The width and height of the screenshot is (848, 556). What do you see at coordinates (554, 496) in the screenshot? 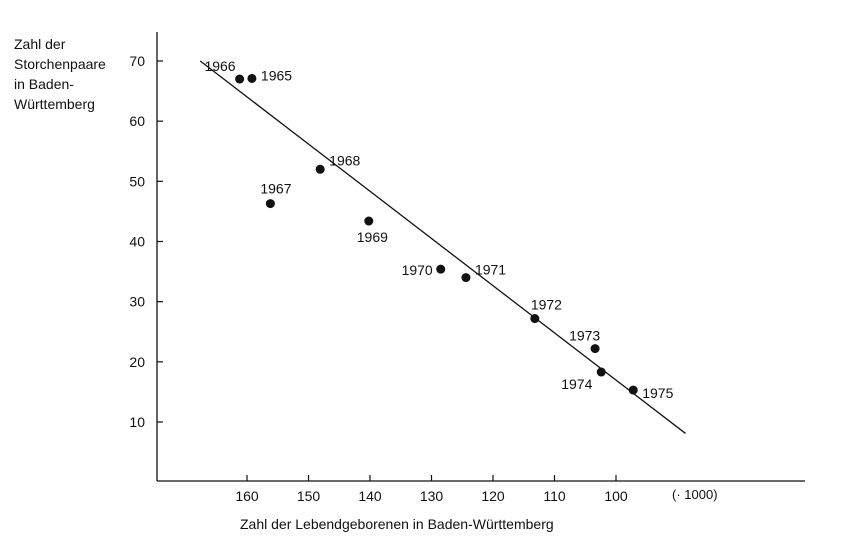
I see `x-tick-label: 110` at bounding box center [554, 496].